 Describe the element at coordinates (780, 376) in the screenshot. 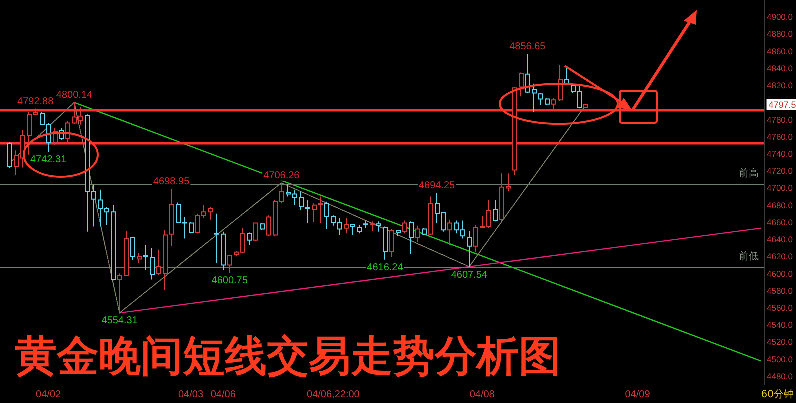

I see `y-tick-label: 4480.0` at that location.